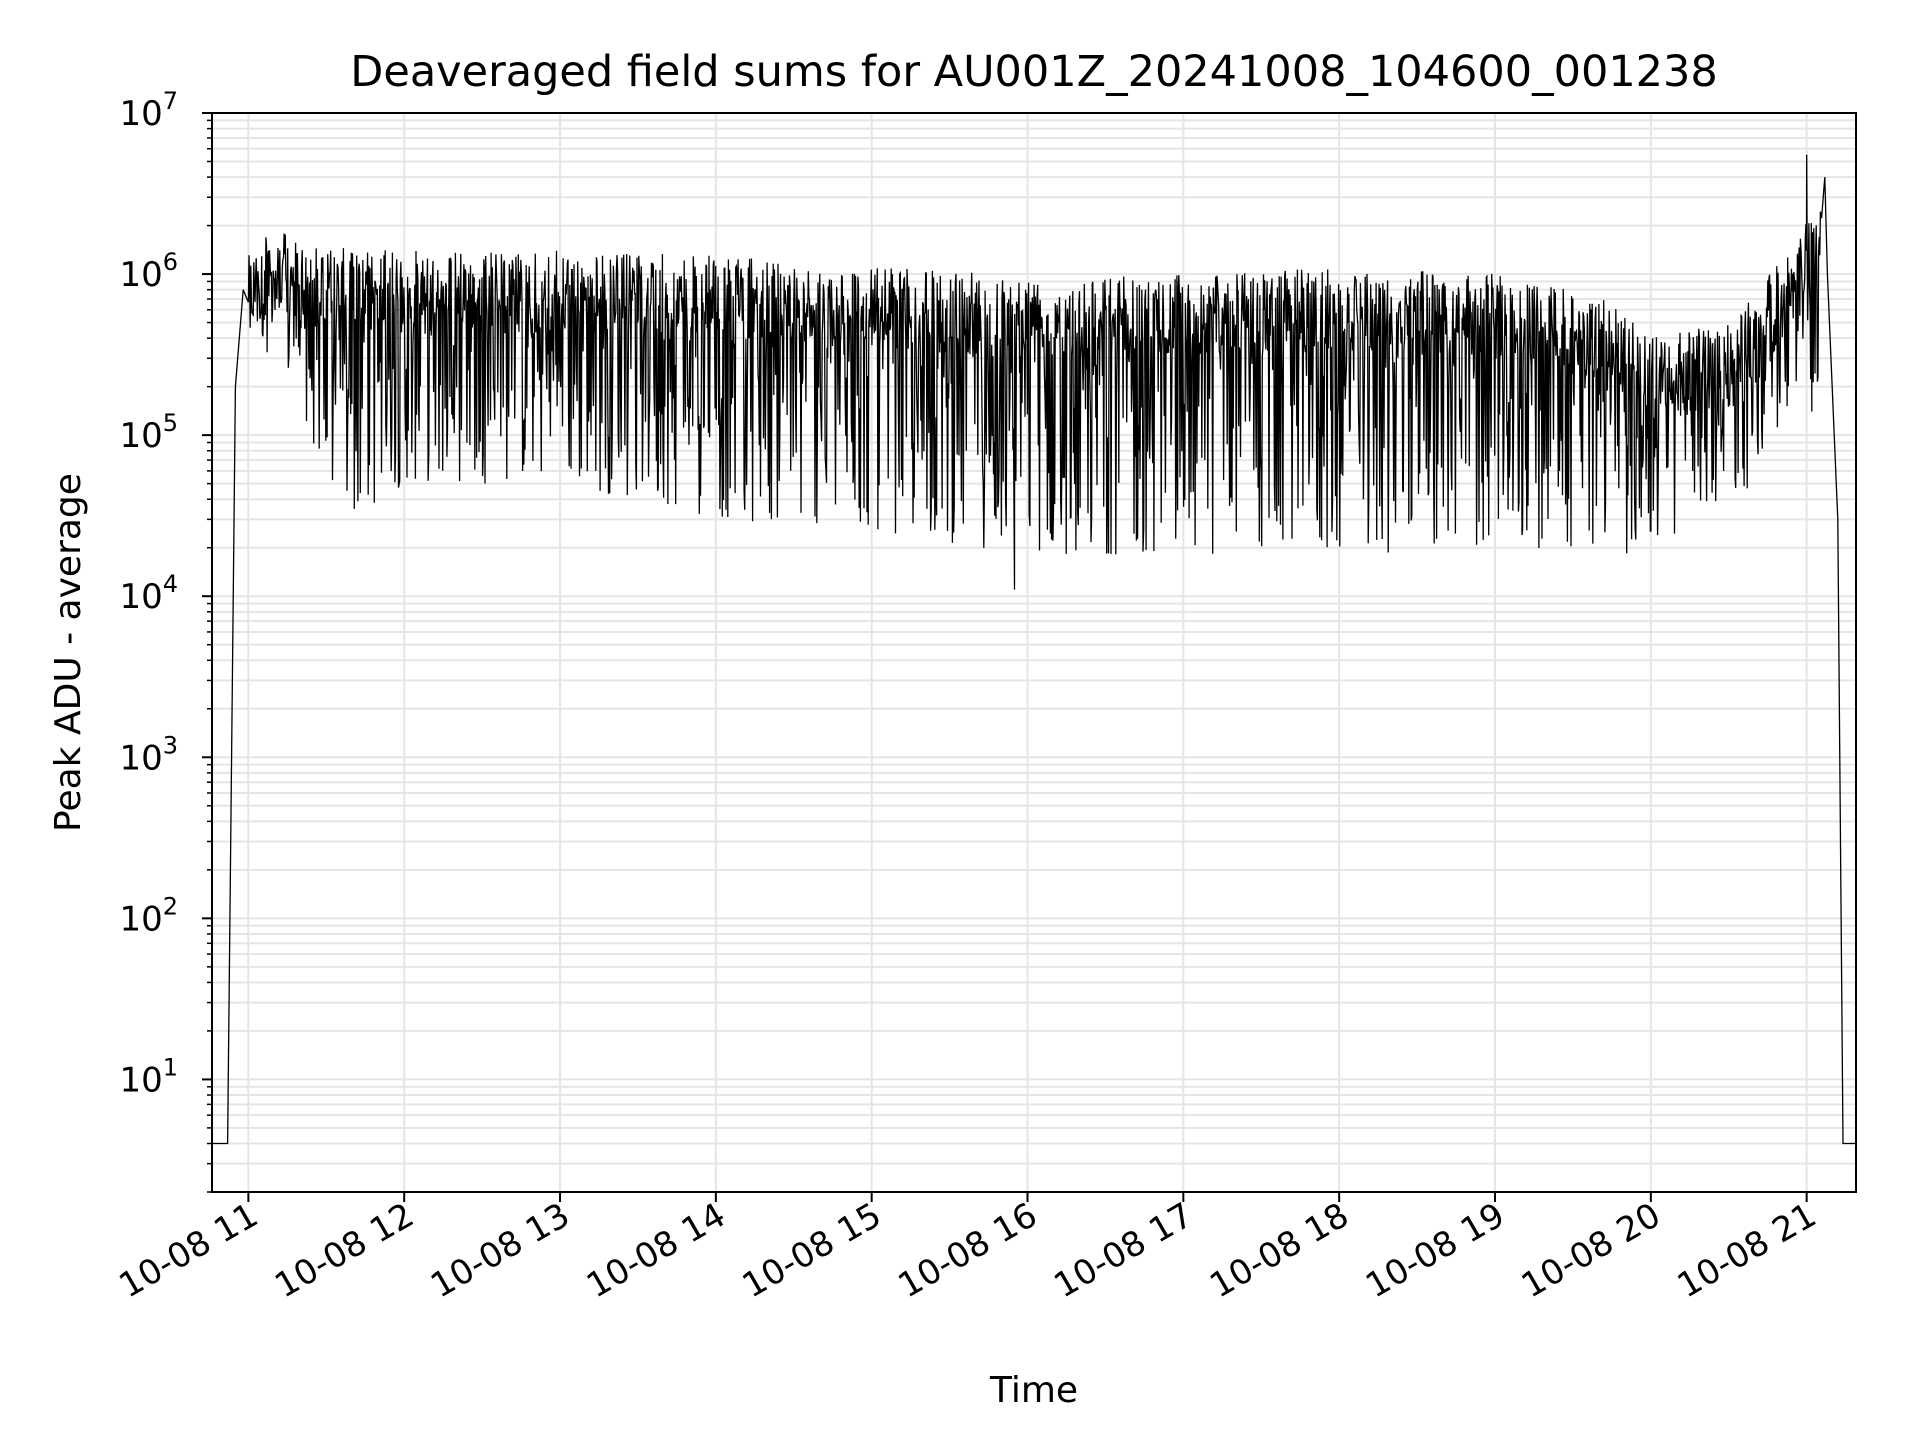 The width and height of the screenshot is (1920, 1440). What do you see at coordinates (1591, 1250) in the screenshot?
I see `x-tick-label: 10-08 20` at bounding box center [1591, 1250].